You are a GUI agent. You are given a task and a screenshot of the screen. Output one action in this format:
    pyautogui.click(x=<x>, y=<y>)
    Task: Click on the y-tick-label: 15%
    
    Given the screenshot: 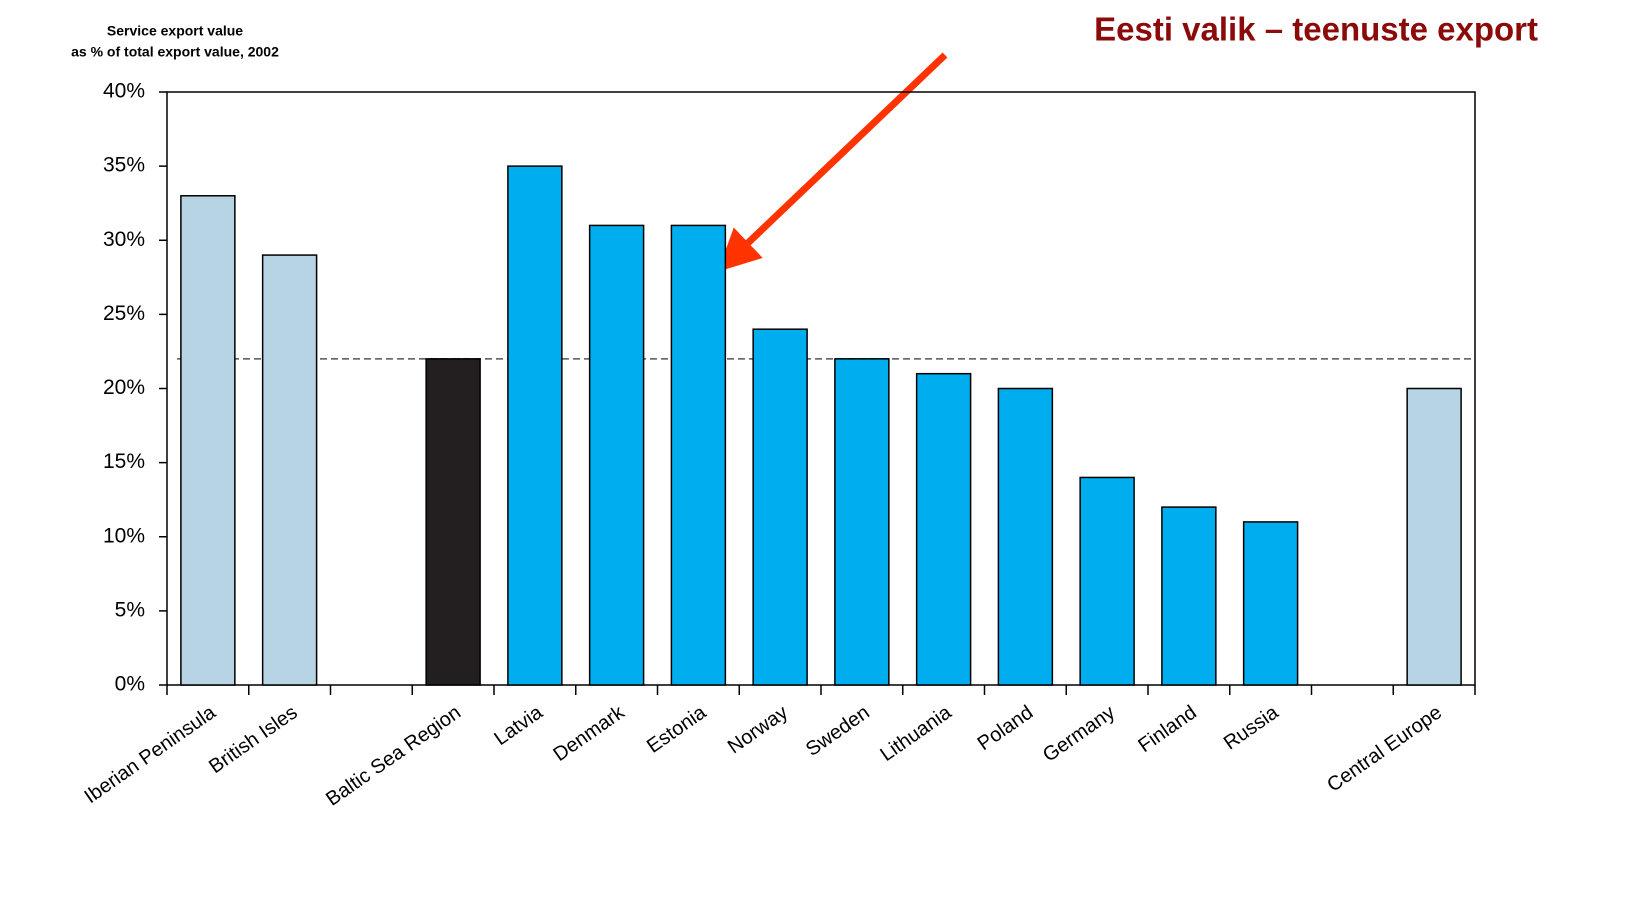 What is the action you would take?
    pyautogui.click(x=124, y=461)
    